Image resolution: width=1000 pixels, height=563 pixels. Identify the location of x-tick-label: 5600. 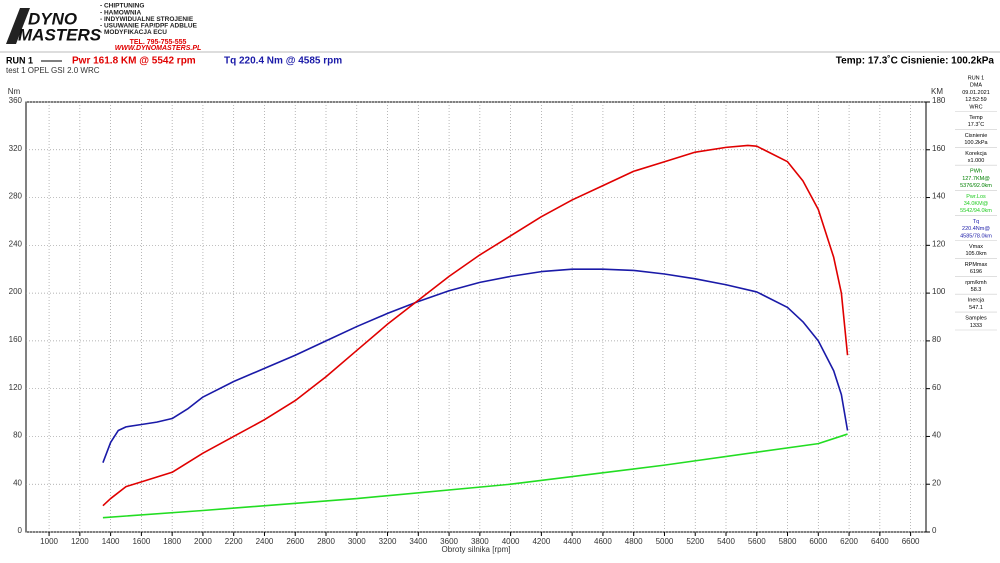
(757, 541).